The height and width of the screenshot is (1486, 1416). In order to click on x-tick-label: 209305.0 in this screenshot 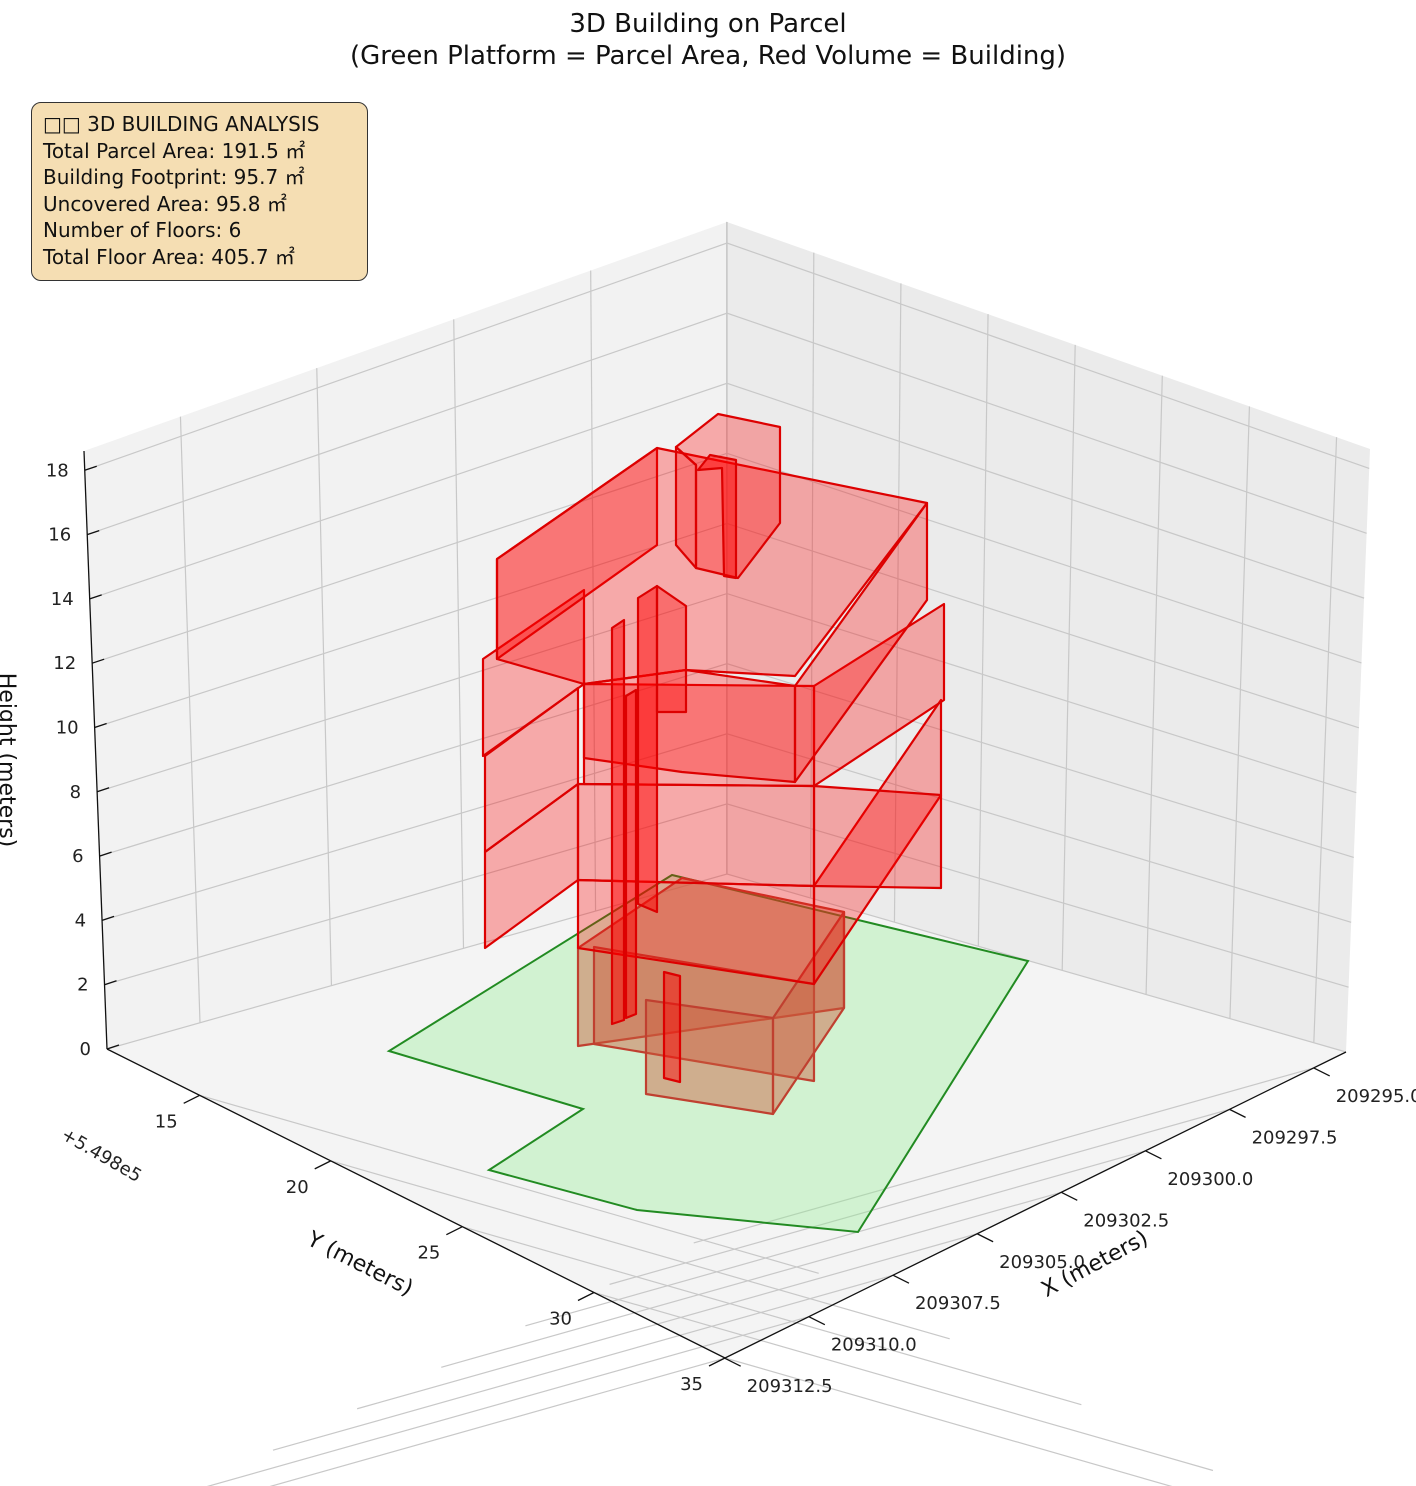, I will do `click(1042, 1262)`.